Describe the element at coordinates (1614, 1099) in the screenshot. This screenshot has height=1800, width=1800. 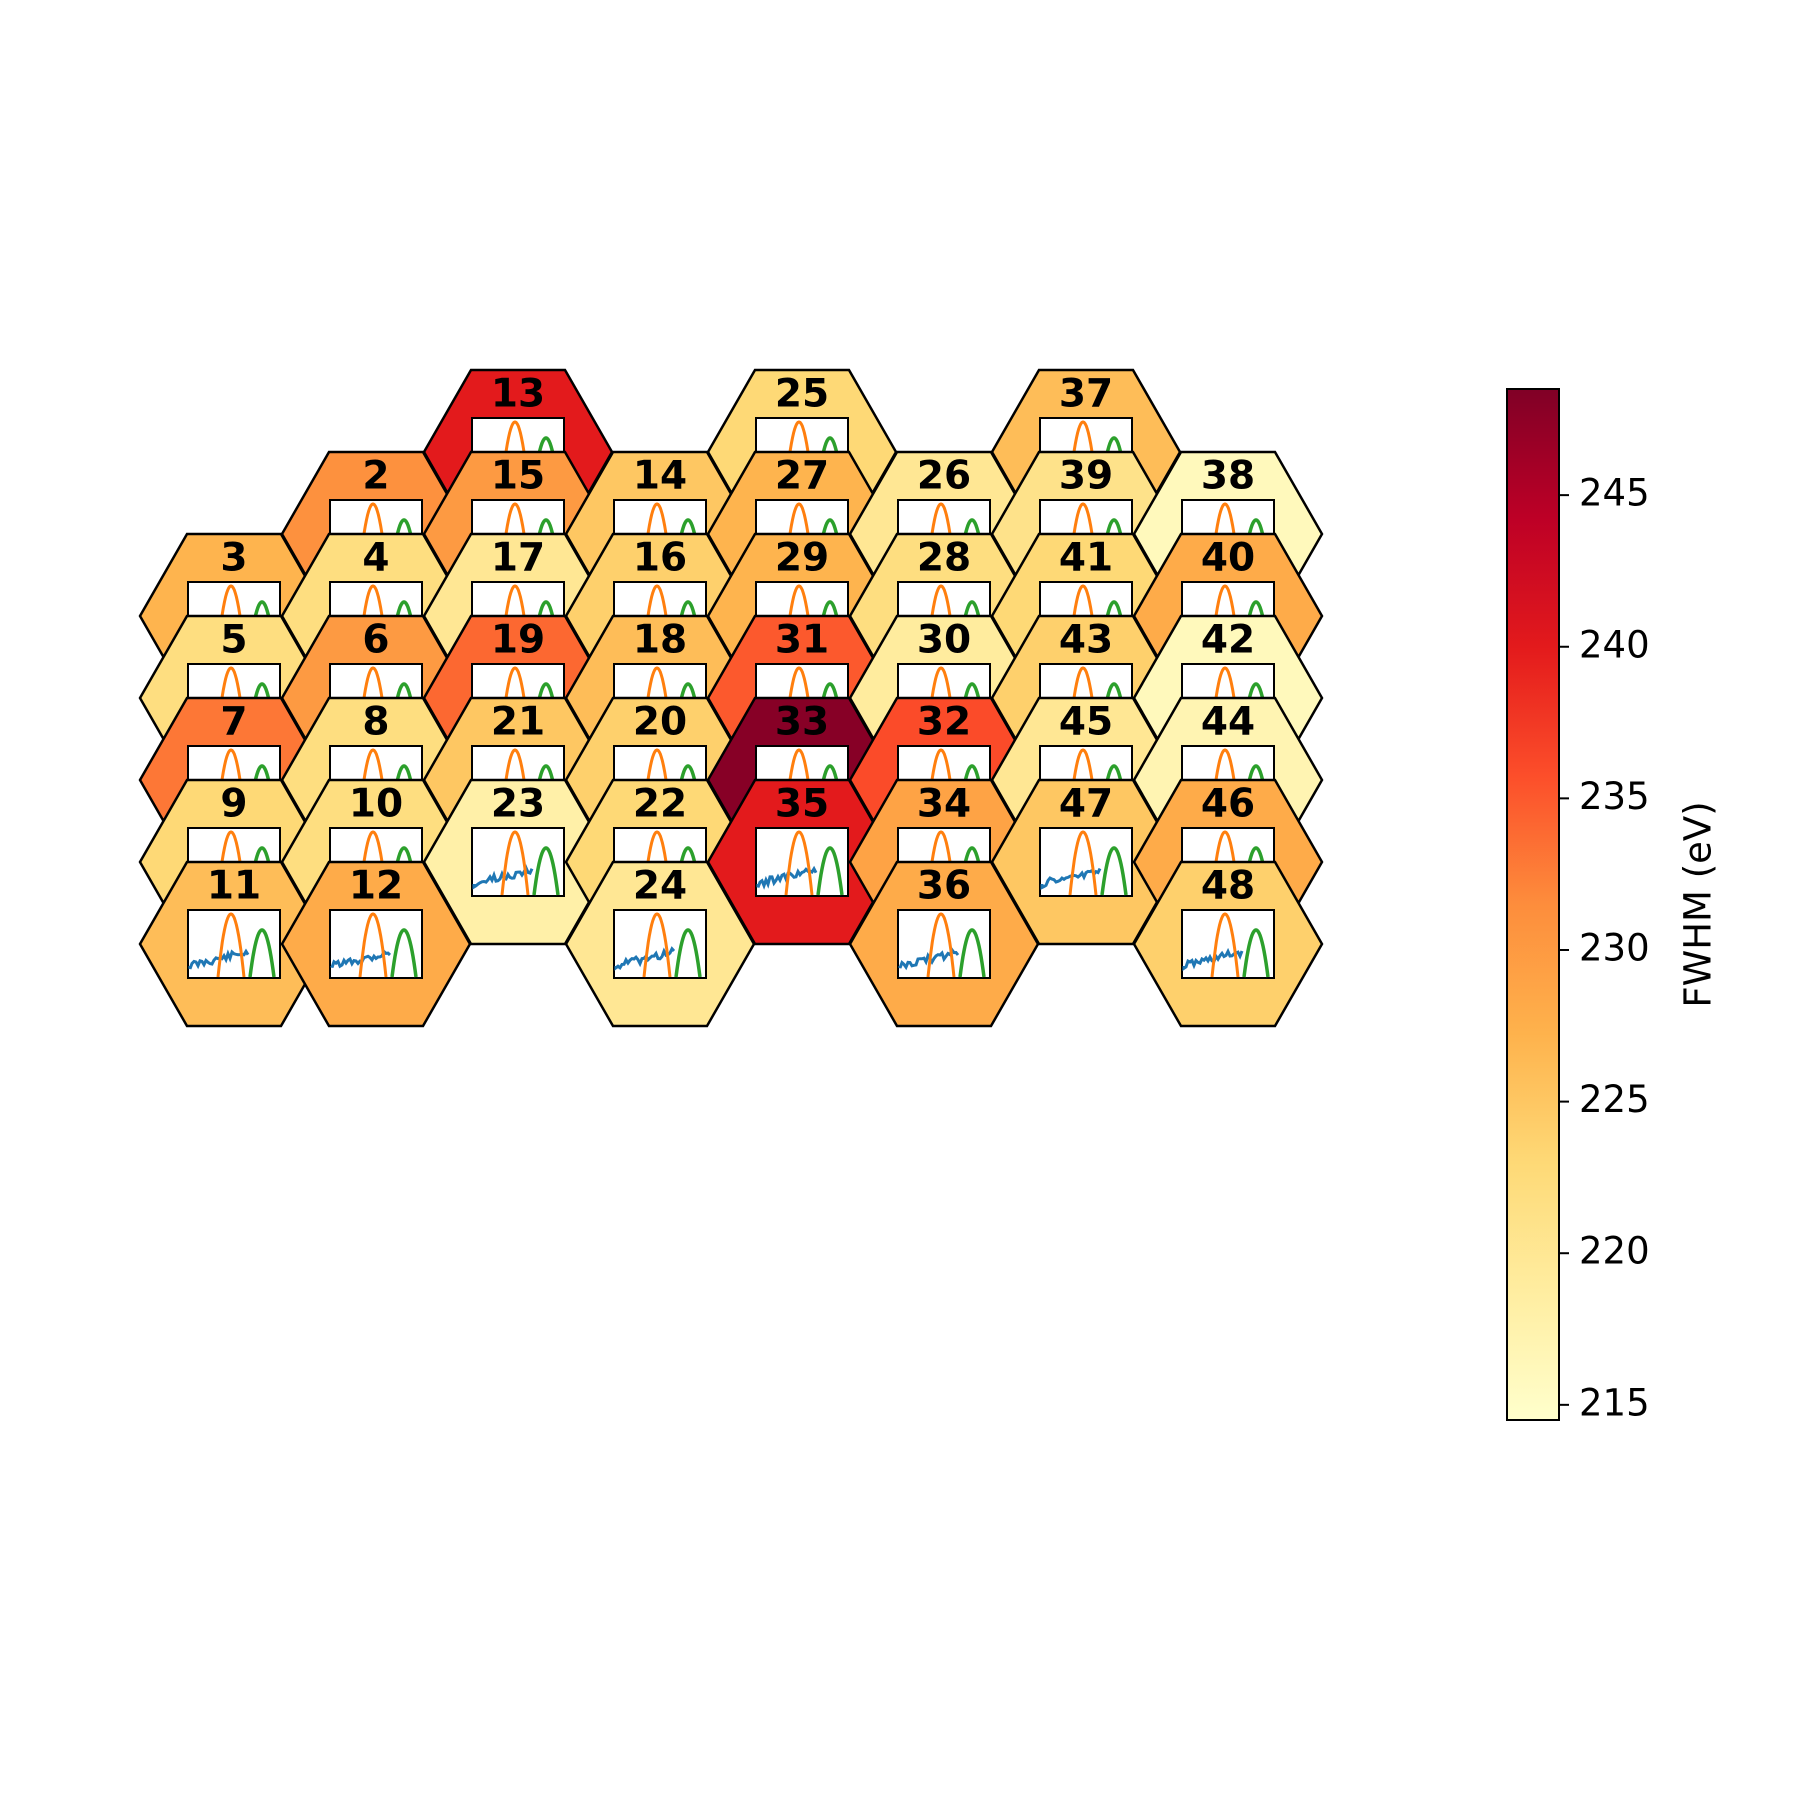
I see `colorbar-tick-label: 225` at that location.